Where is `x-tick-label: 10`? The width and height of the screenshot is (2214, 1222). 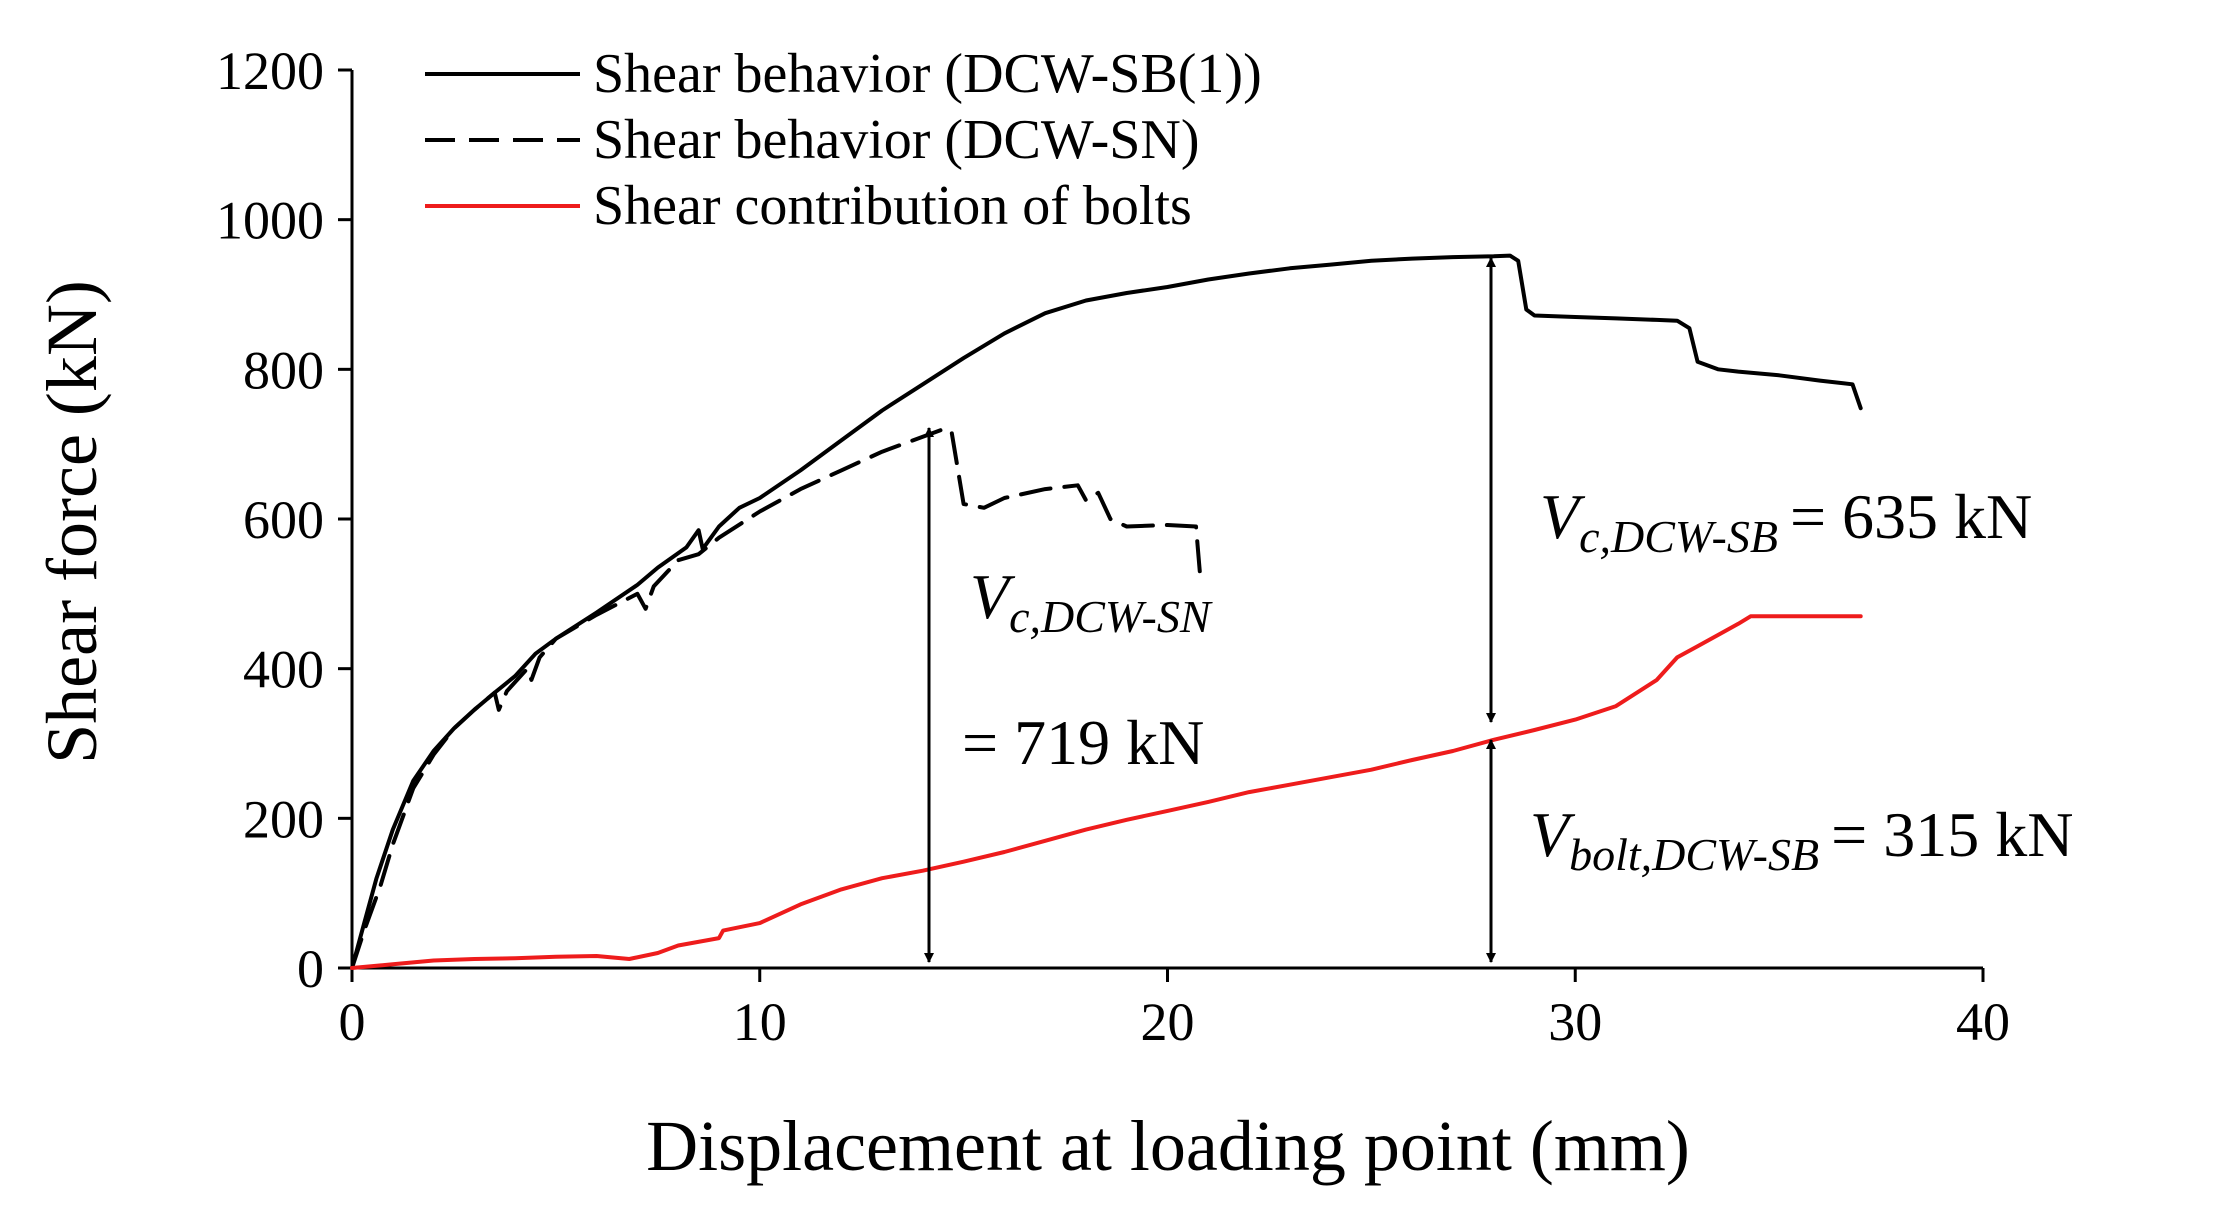
x-tick-label: 10 is located at coordinates (760, 1022).